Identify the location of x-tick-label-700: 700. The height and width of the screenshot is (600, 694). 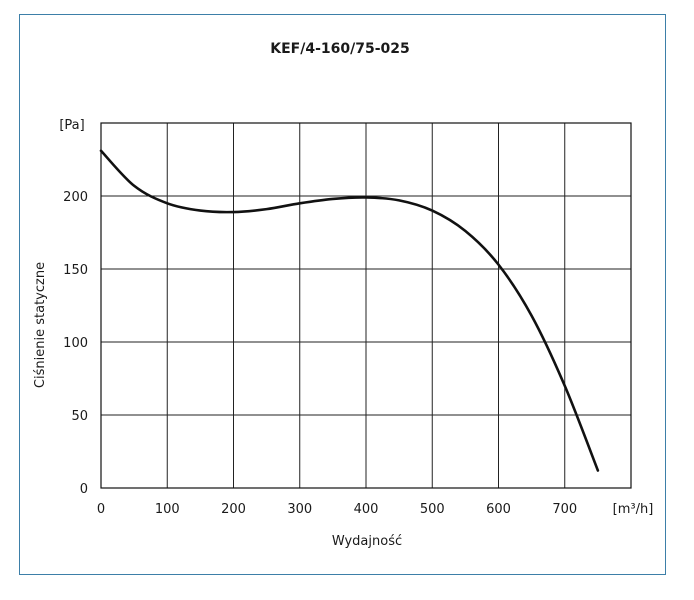
(564, 509).